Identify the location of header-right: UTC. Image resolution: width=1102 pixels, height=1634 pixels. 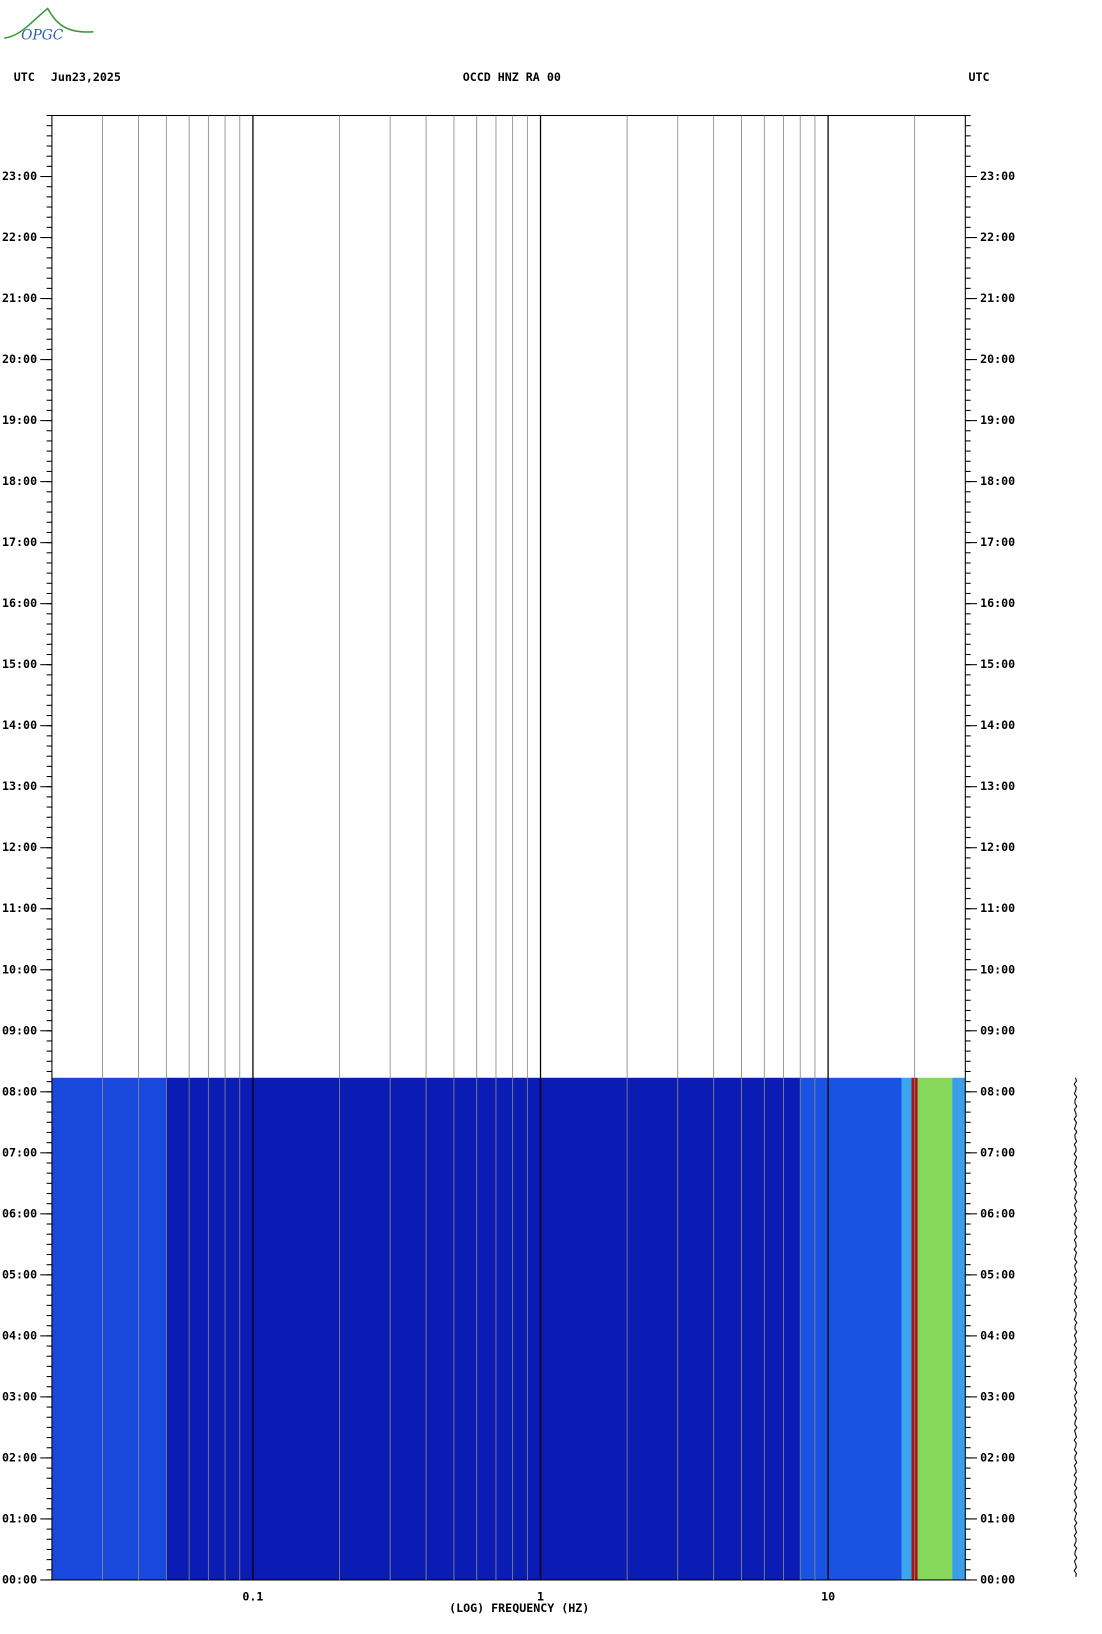
(978, 77).